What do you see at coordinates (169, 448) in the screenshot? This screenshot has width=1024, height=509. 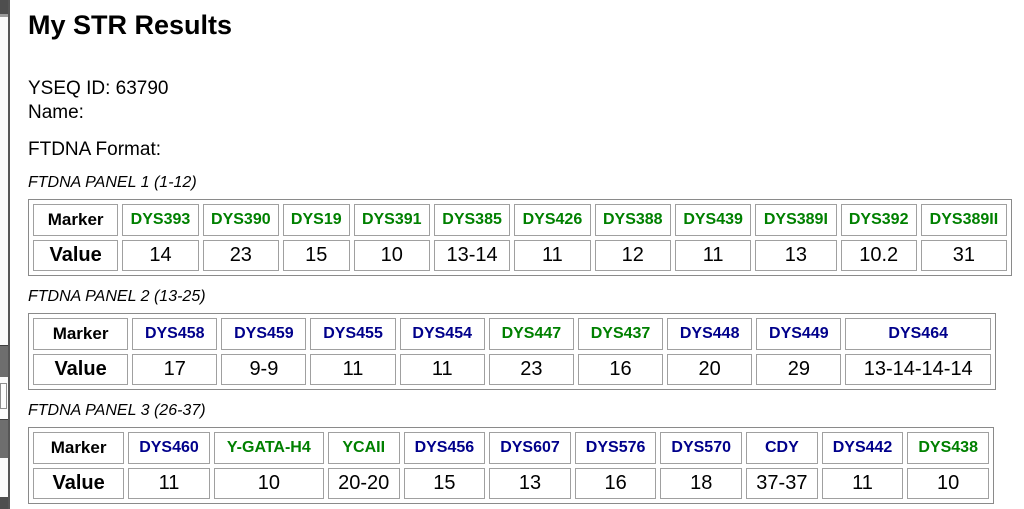 I see `marker-name-cell: DYS460` at bounding box center [169, 448].